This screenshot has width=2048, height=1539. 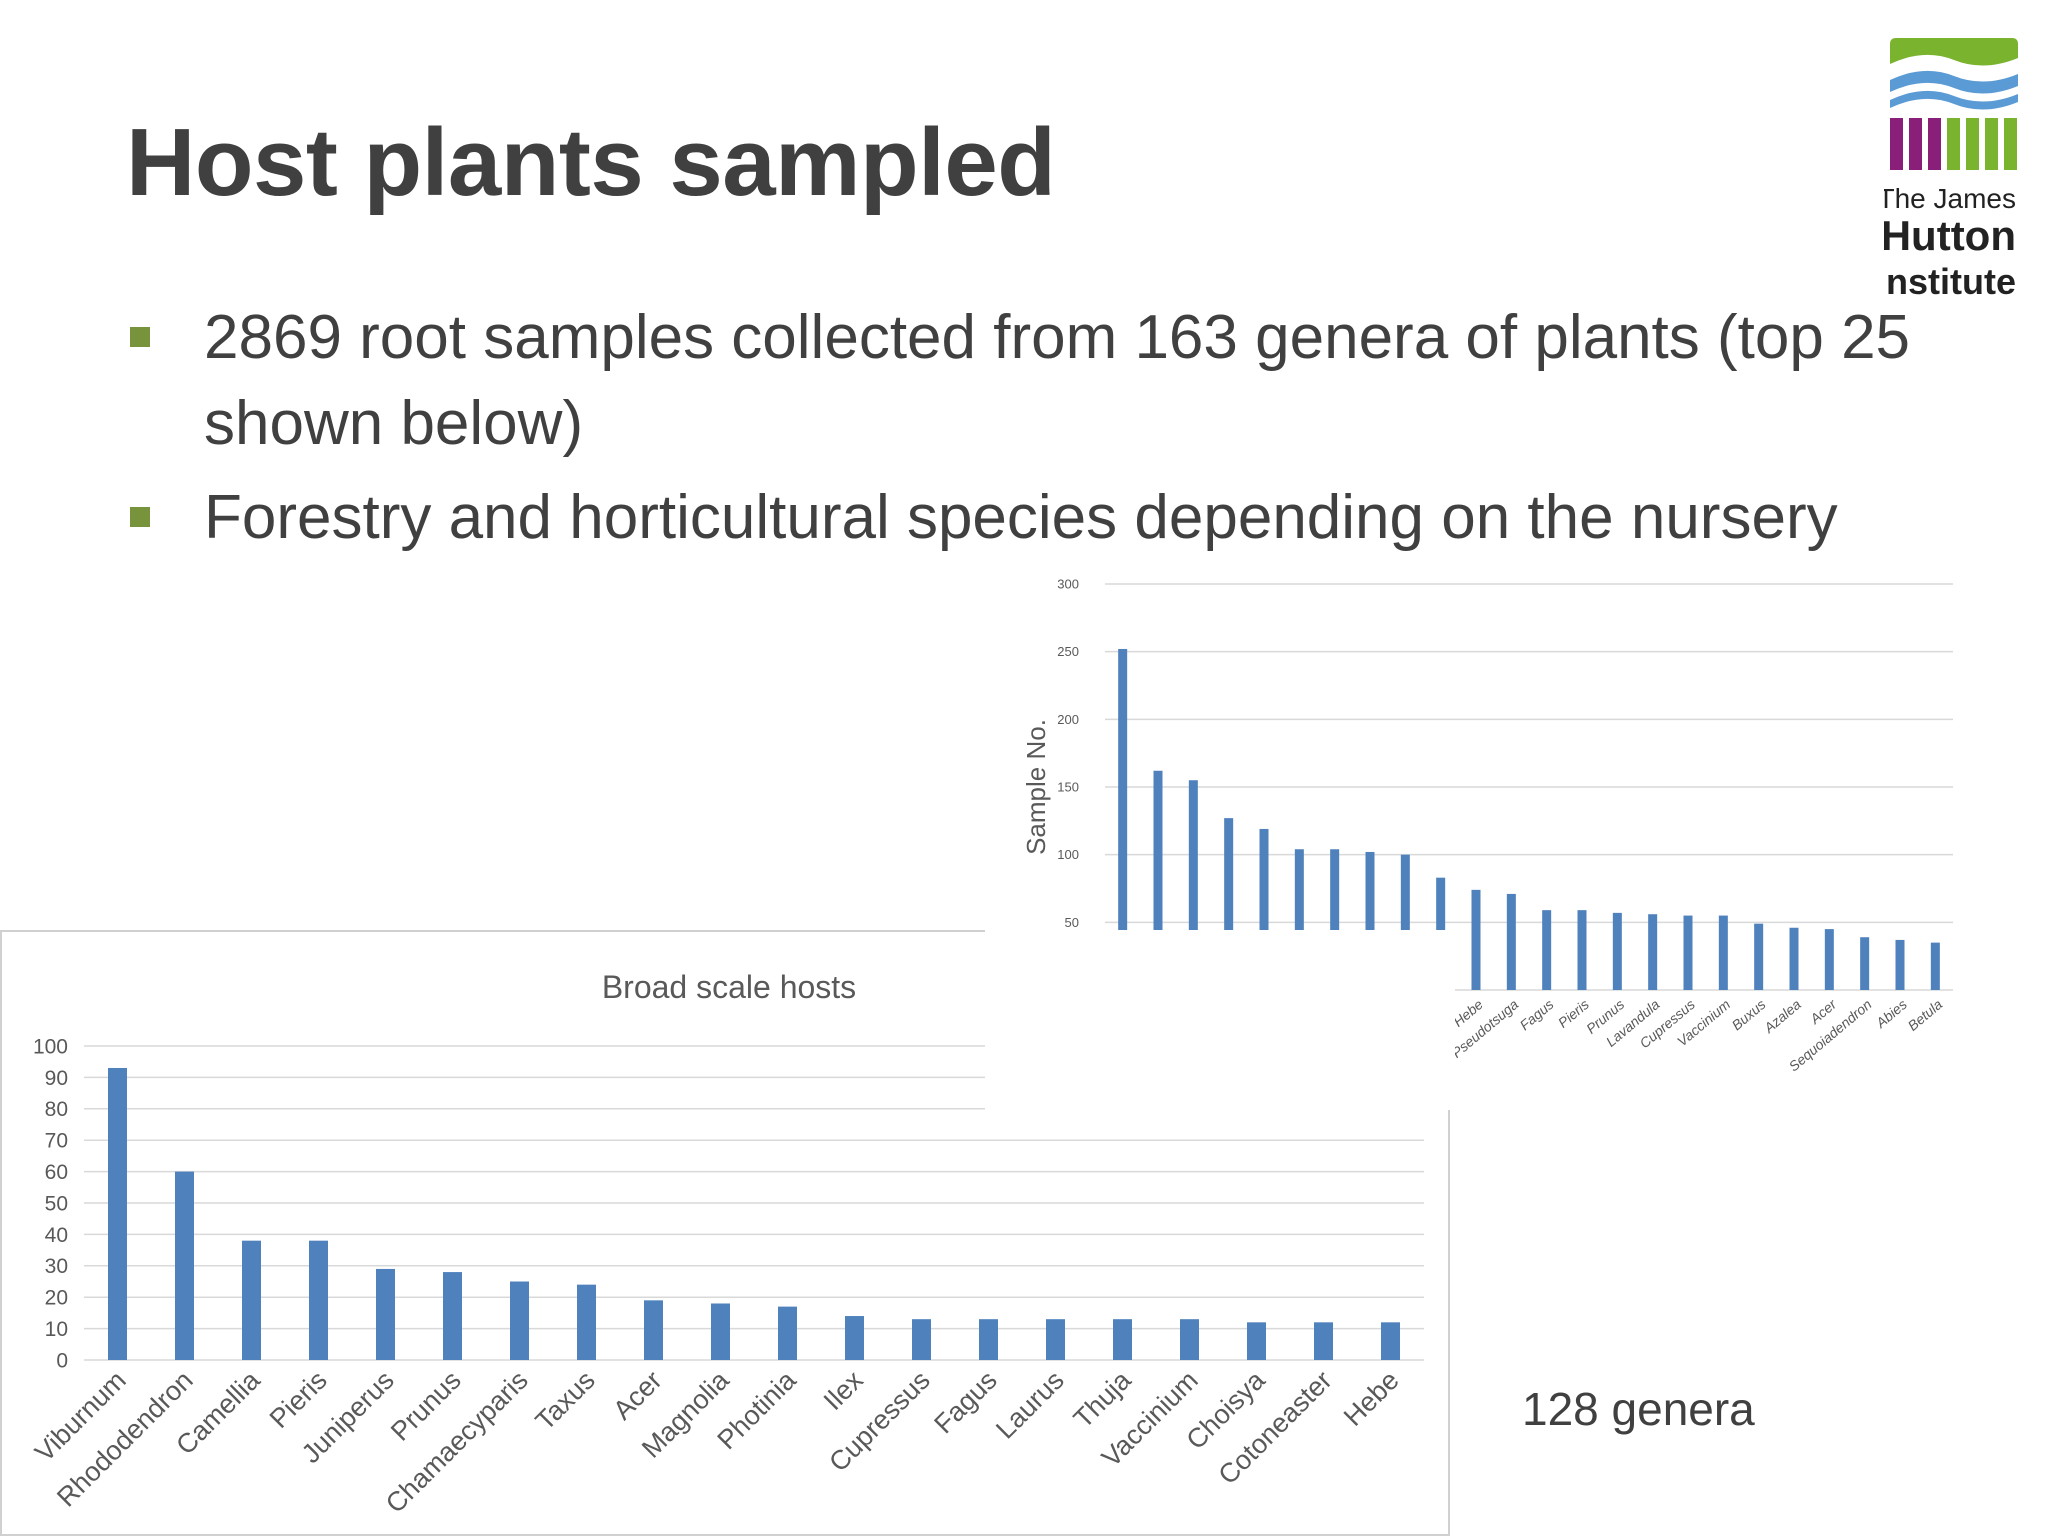 What do you see at coordinates (1950, 198) in the screenshot?
I see `logo-text-line1: The James` at bounding box center [1950, 198].